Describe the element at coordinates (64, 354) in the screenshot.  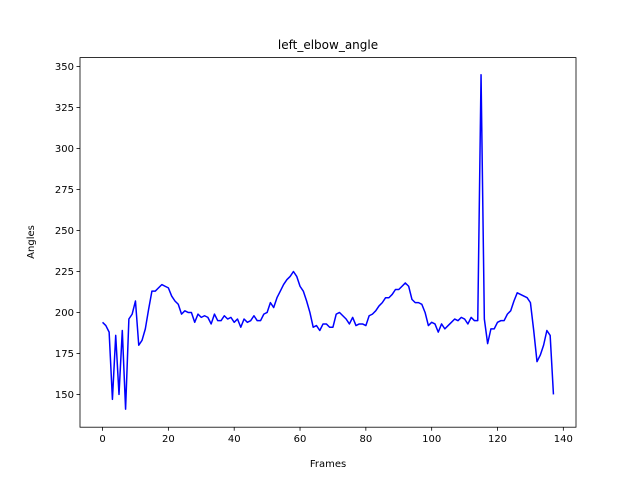
I see `y-tick-label: 175` at that location.